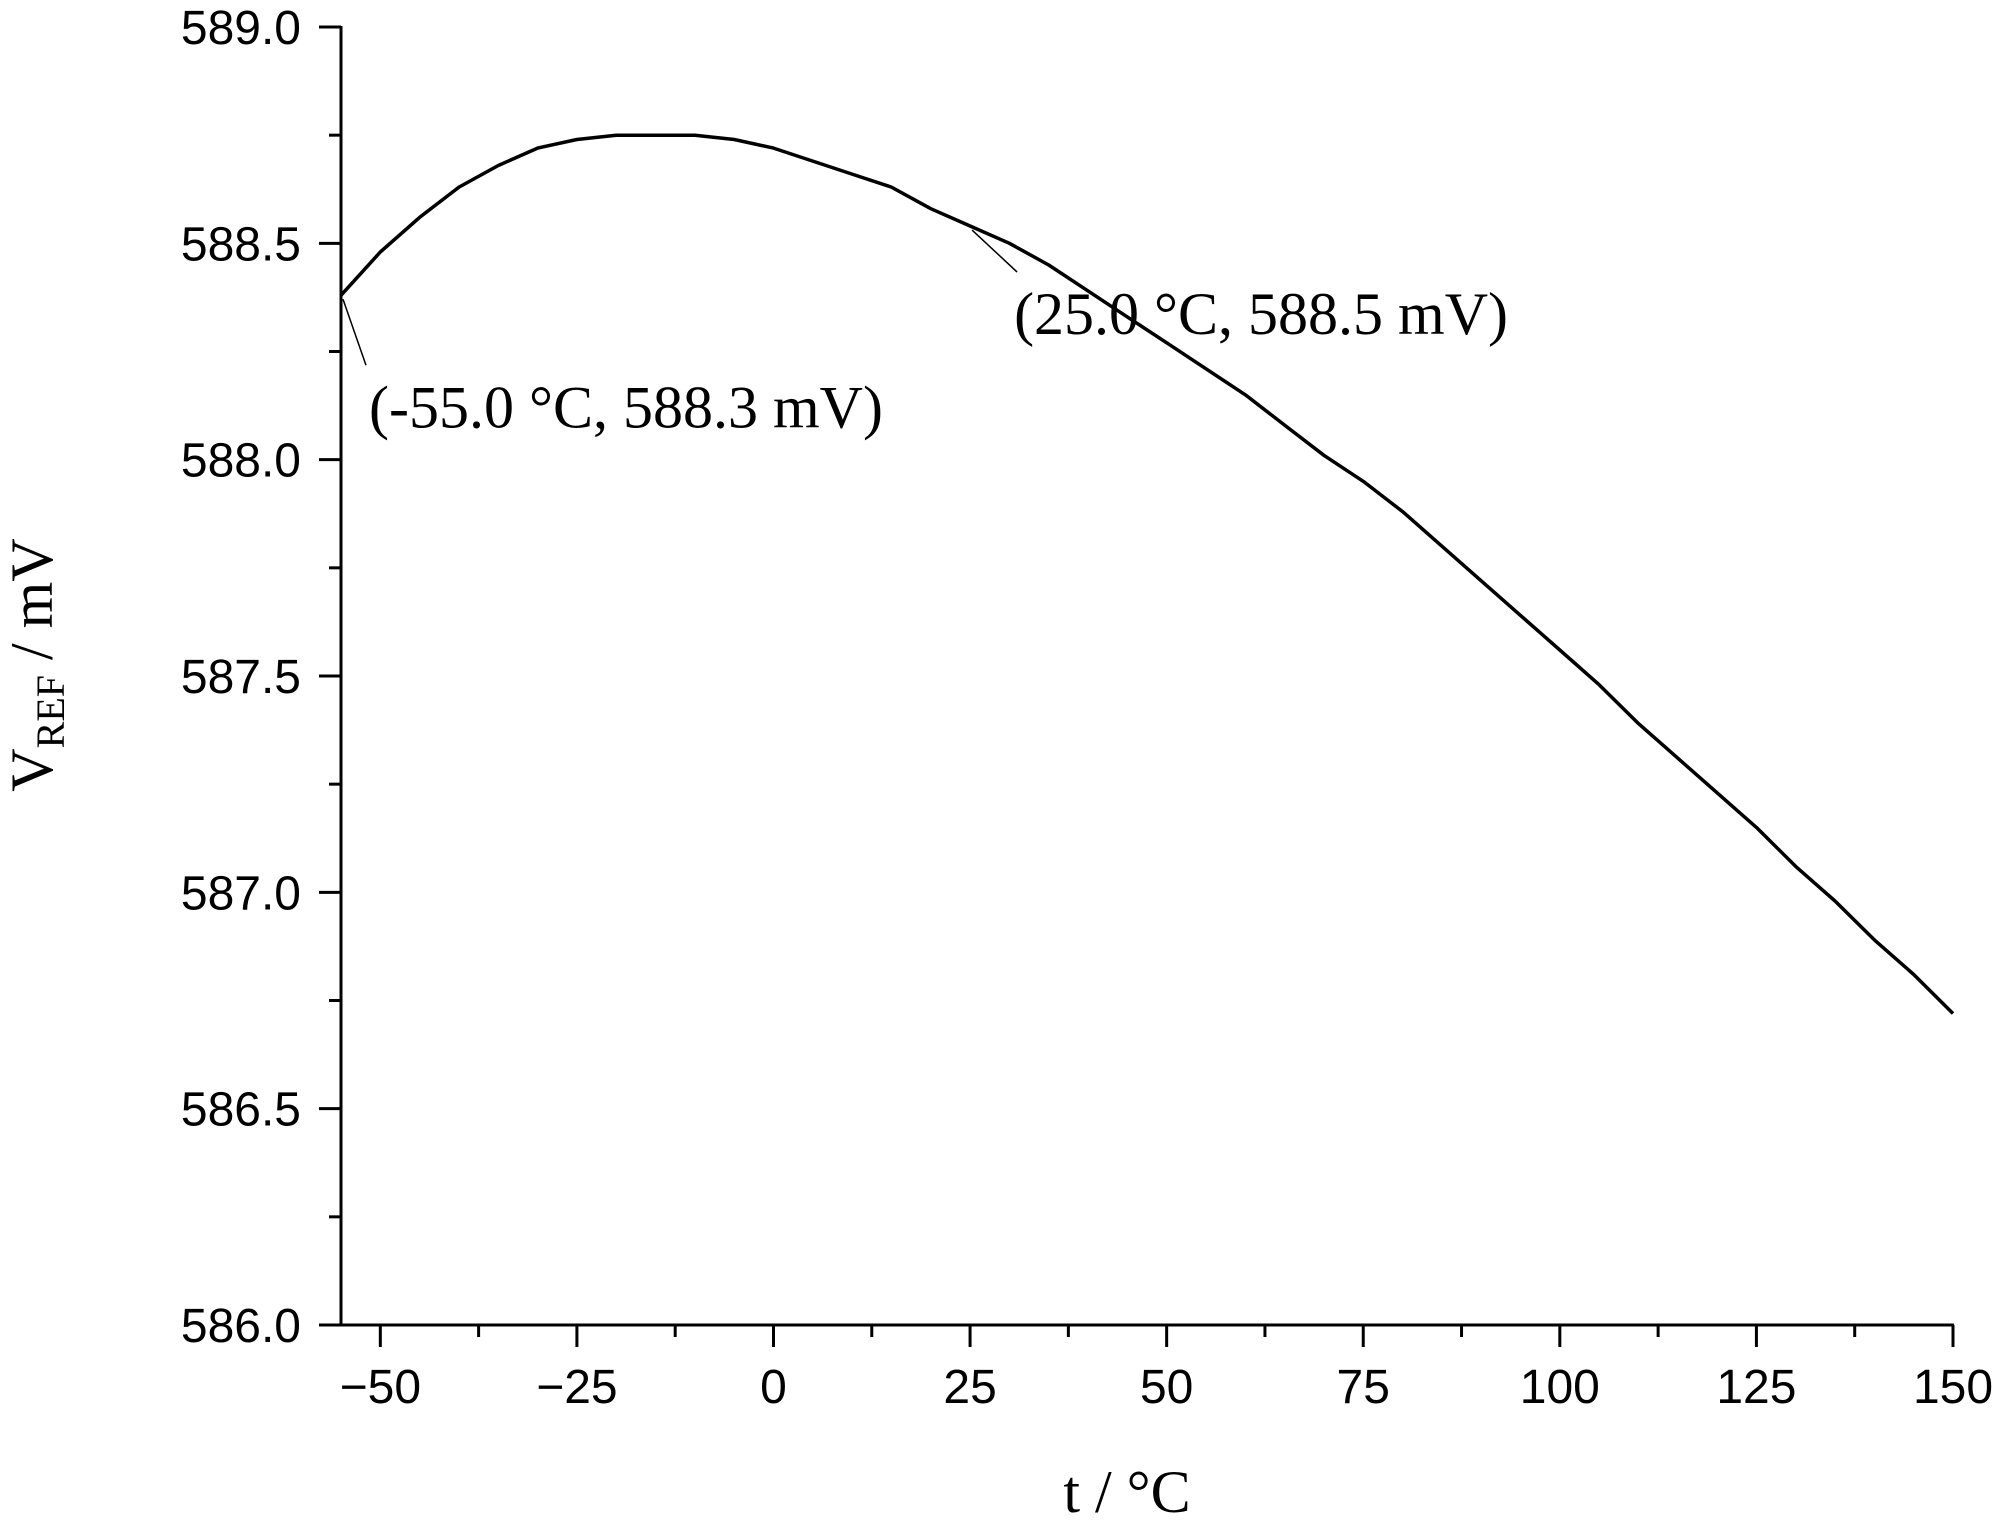 This screenshot has height=1526, width=2000. Describe the element at coordinates (626, 407) in the screenshot. I see `annotation-label: (-55.0 °C, 588.3 mV)` at that location.